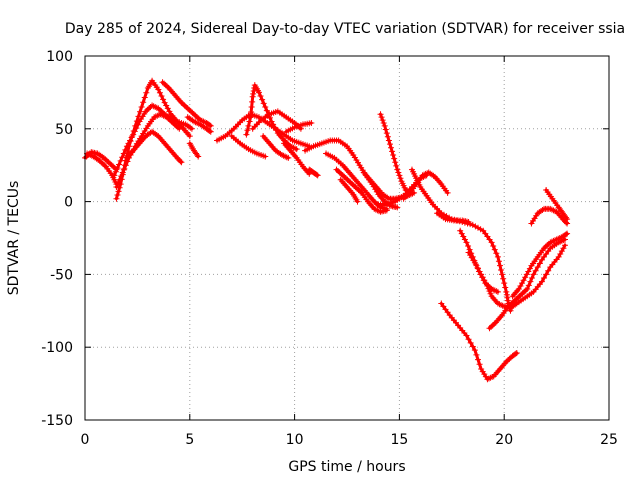 This screenshot has height=480, width=640. Describe the element at coordinates (57, 421) in the screenshot. I see `y-tick-label: -150` at that location.